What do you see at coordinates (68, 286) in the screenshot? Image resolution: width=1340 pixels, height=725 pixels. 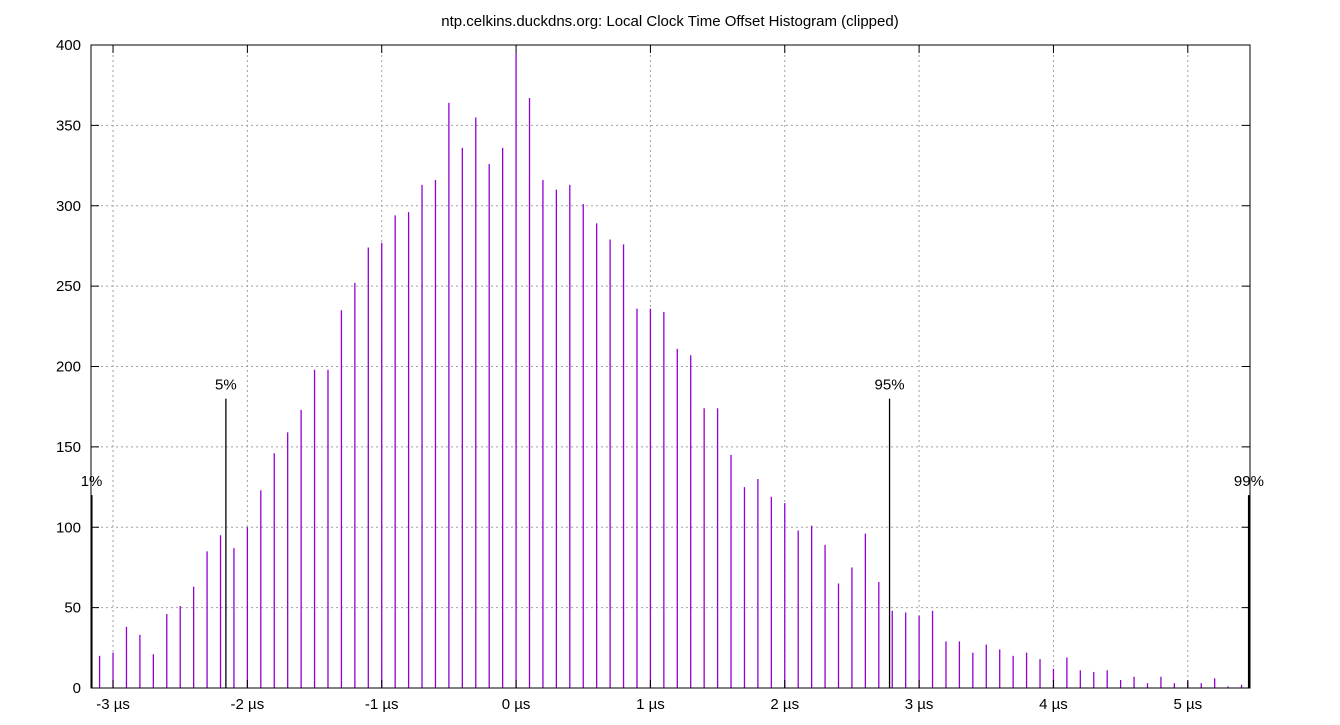 I see `y-tick-label: 250` at bounding box center [68, 286].